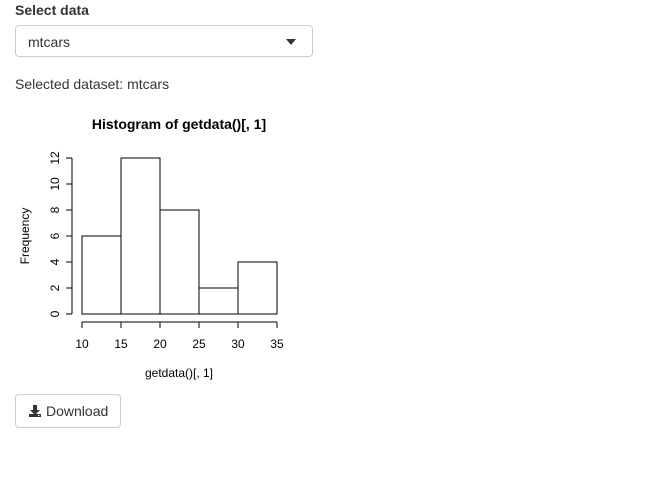 This screenshot has height=480, width=672. What do you see at coordinates (291, 42) in the screenshot?
I see `chevron-down-icon` at bounding box center [291, 42].